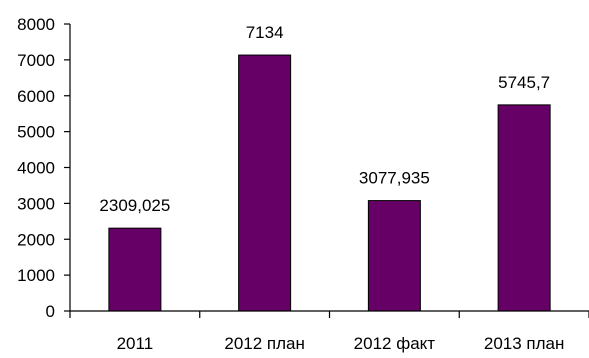  Describe the element at coordinates (135, 343) in the screenshot. I see `category-label: 2011` at that location.